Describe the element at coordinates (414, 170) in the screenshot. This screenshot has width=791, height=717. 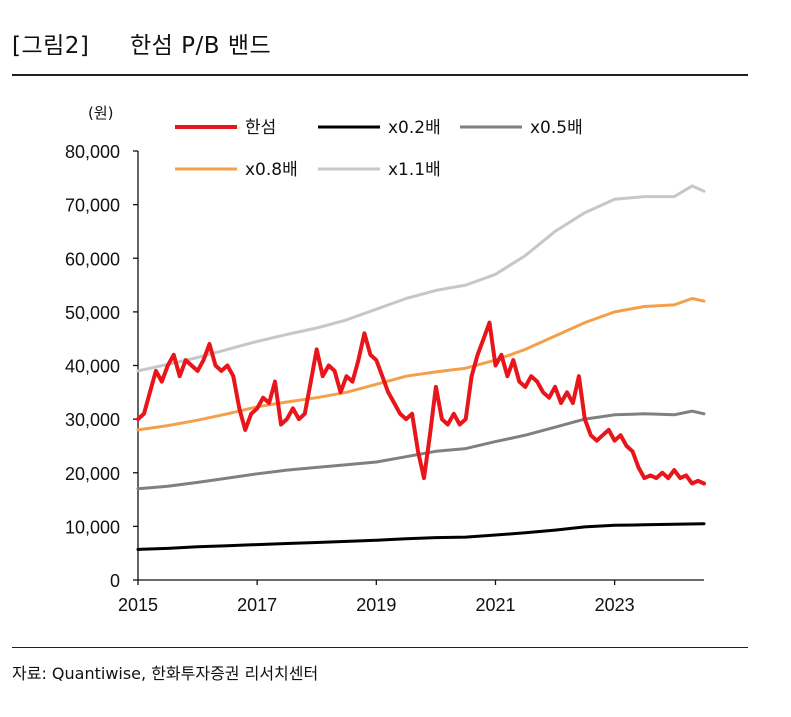
I see `legend-label: x1.1배` at that location.